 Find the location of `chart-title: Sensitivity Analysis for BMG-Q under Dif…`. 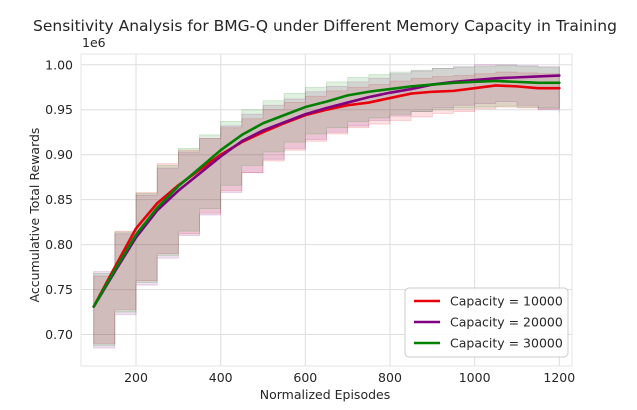

chart-title: Sensitivity Analysis for BMG-Q under Dif… is located at coordinates (325, 26).